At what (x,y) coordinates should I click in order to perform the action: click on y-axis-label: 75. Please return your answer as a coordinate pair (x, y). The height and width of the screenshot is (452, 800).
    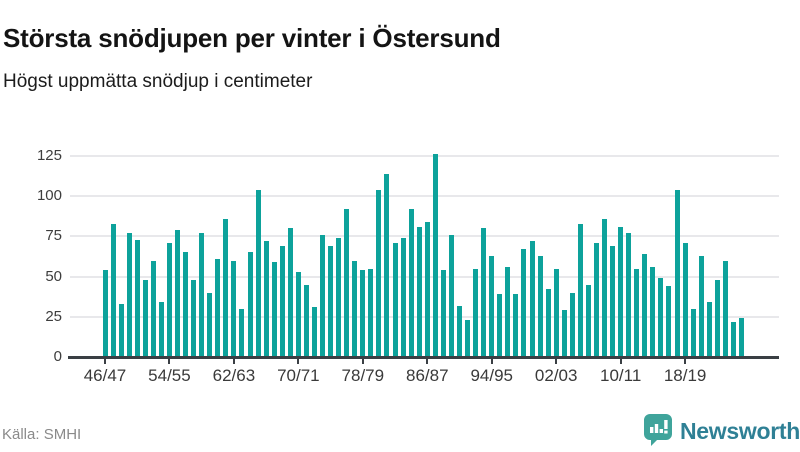
    Looking at the image, I should click on (53, 236).